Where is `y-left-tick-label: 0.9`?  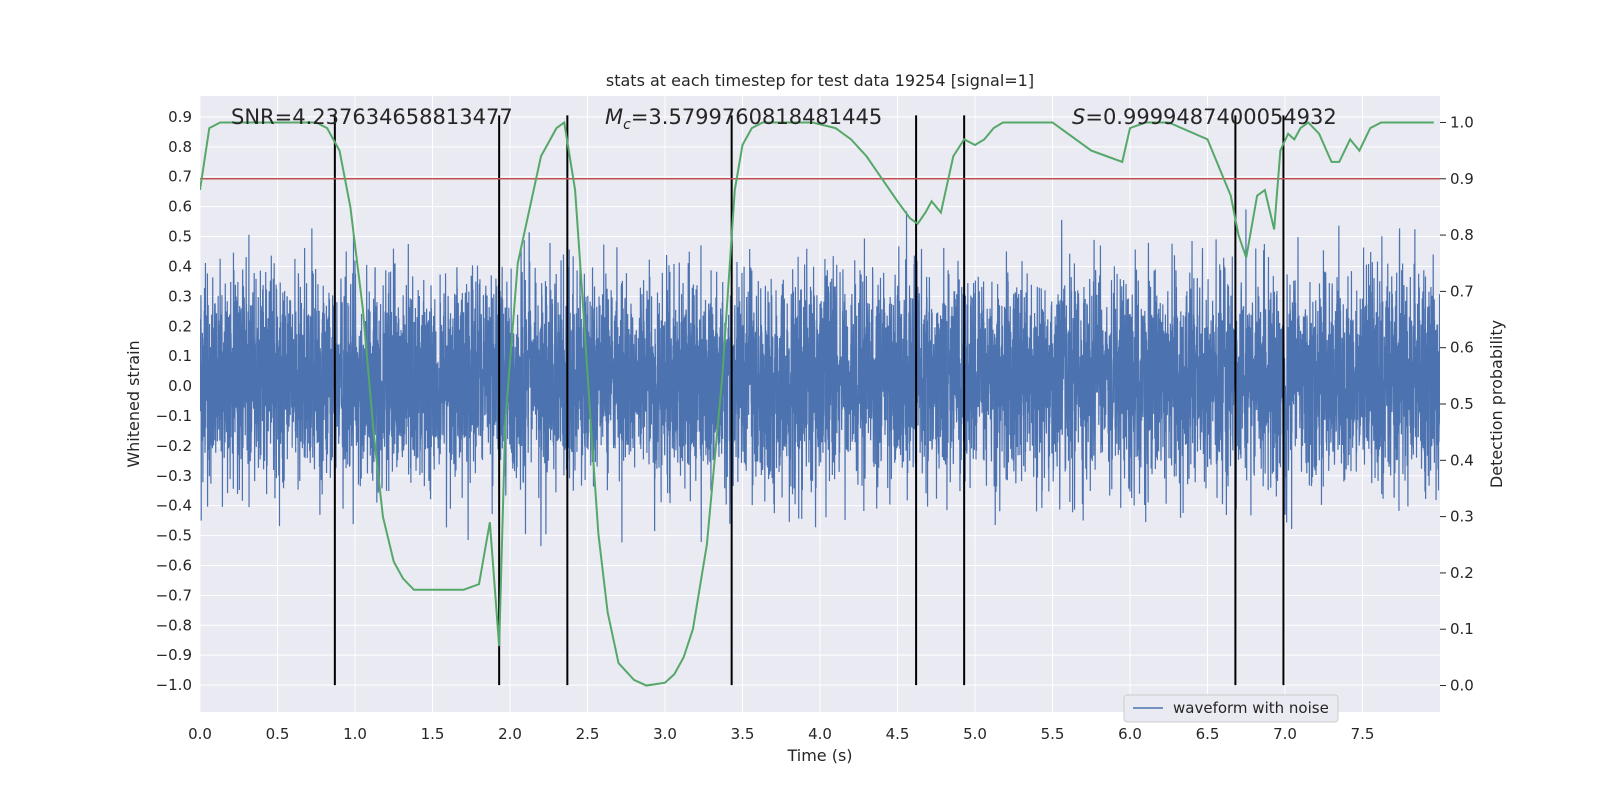 y-left-tick-label: 0.9 is located at coordinates (180, 117).